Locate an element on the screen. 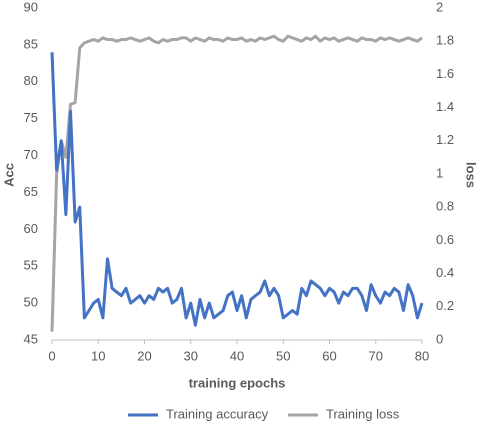 This screenshot has height=430, width=480. y-tick-label: 80 is located at coordinates (31, 80).